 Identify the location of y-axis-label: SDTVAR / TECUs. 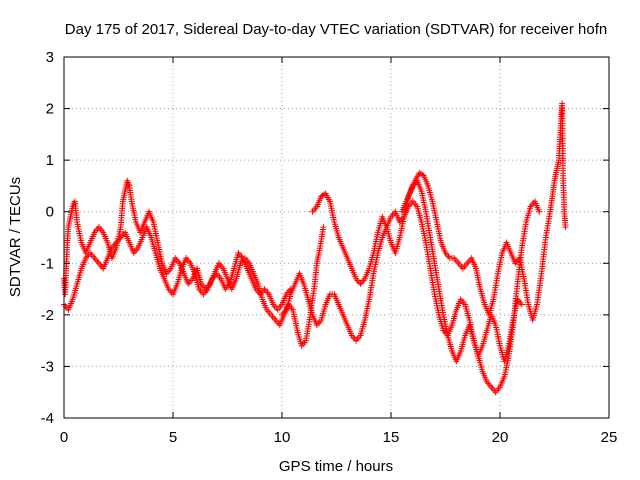
(15, 237).